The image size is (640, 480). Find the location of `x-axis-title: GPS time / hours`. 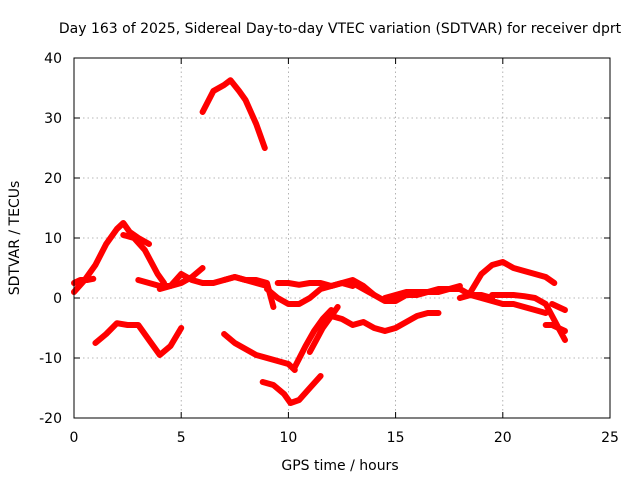

x-axis-title: GPS time / hours is located at coordinates (339, 466).